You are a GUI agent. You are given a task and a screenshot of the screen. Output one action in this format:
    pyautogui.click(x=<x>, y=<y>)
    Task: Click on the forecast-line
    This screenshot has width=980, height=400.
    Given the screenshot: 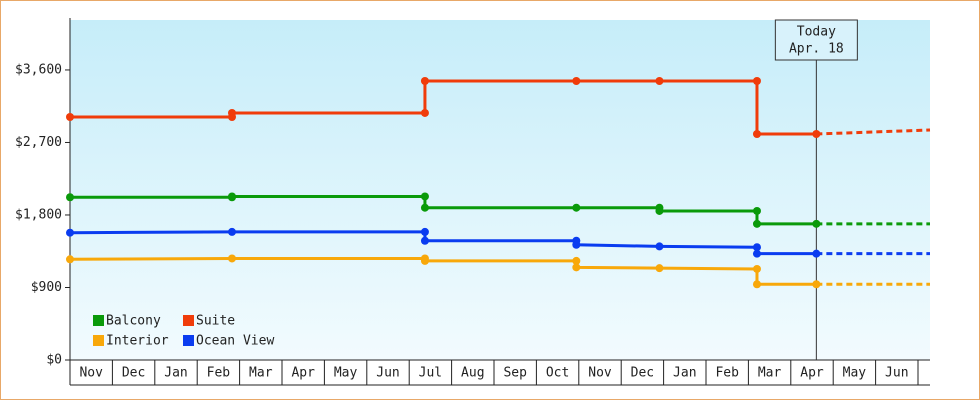 What is the action you would take?
    pyautogui.click(x=873, y=132)
    